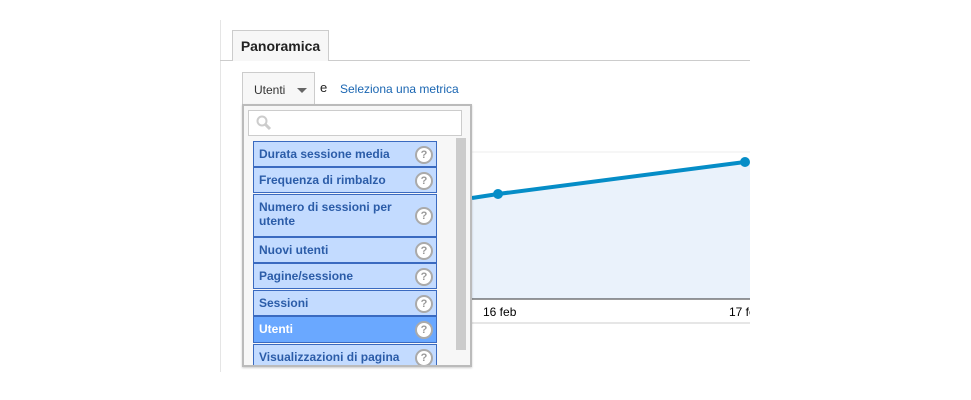  I want to click on dropdown-item: Durata sessione media?, so click(345, 154).